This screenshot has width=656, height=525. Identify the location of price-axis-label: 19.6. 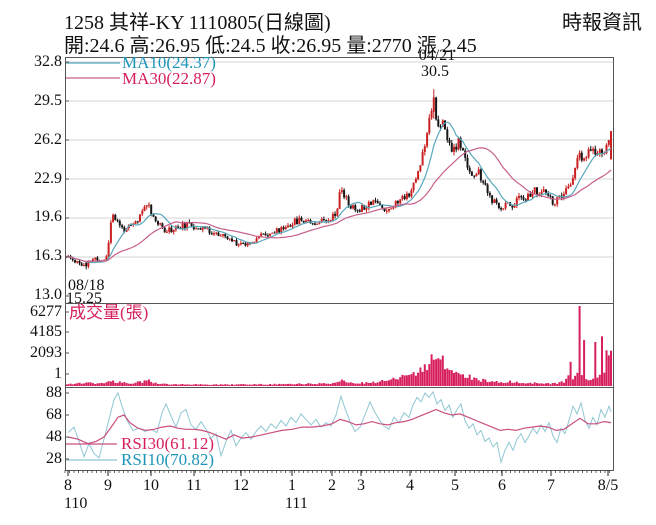
(48, 216).